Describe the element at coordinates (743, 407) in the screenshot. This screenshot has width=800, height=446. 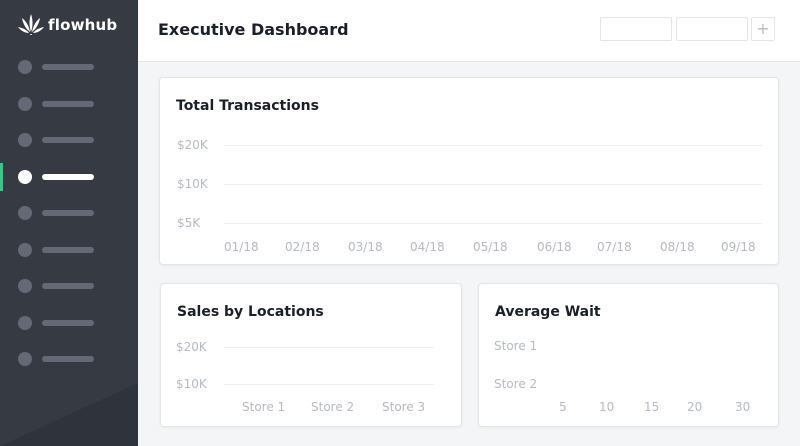
I see `x-tick-label: 30` at that location.